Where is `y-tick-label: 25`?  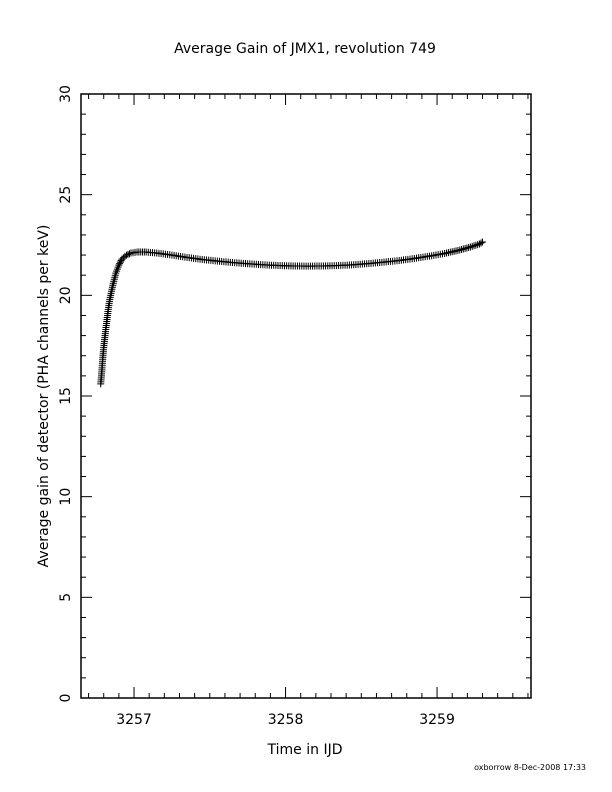
y-tick-label: 25 is located at coordinates (66, 195).